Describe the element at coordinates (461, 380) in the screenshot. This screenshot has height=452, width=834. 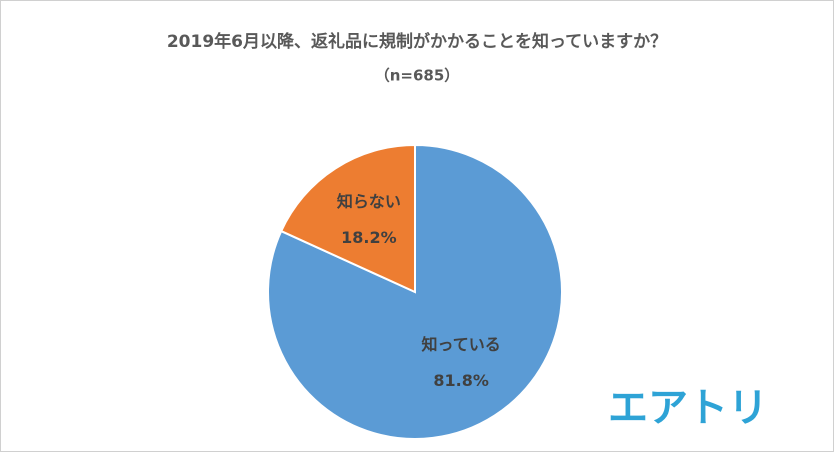
I see `slice-value-label: 81.8%` at that location.